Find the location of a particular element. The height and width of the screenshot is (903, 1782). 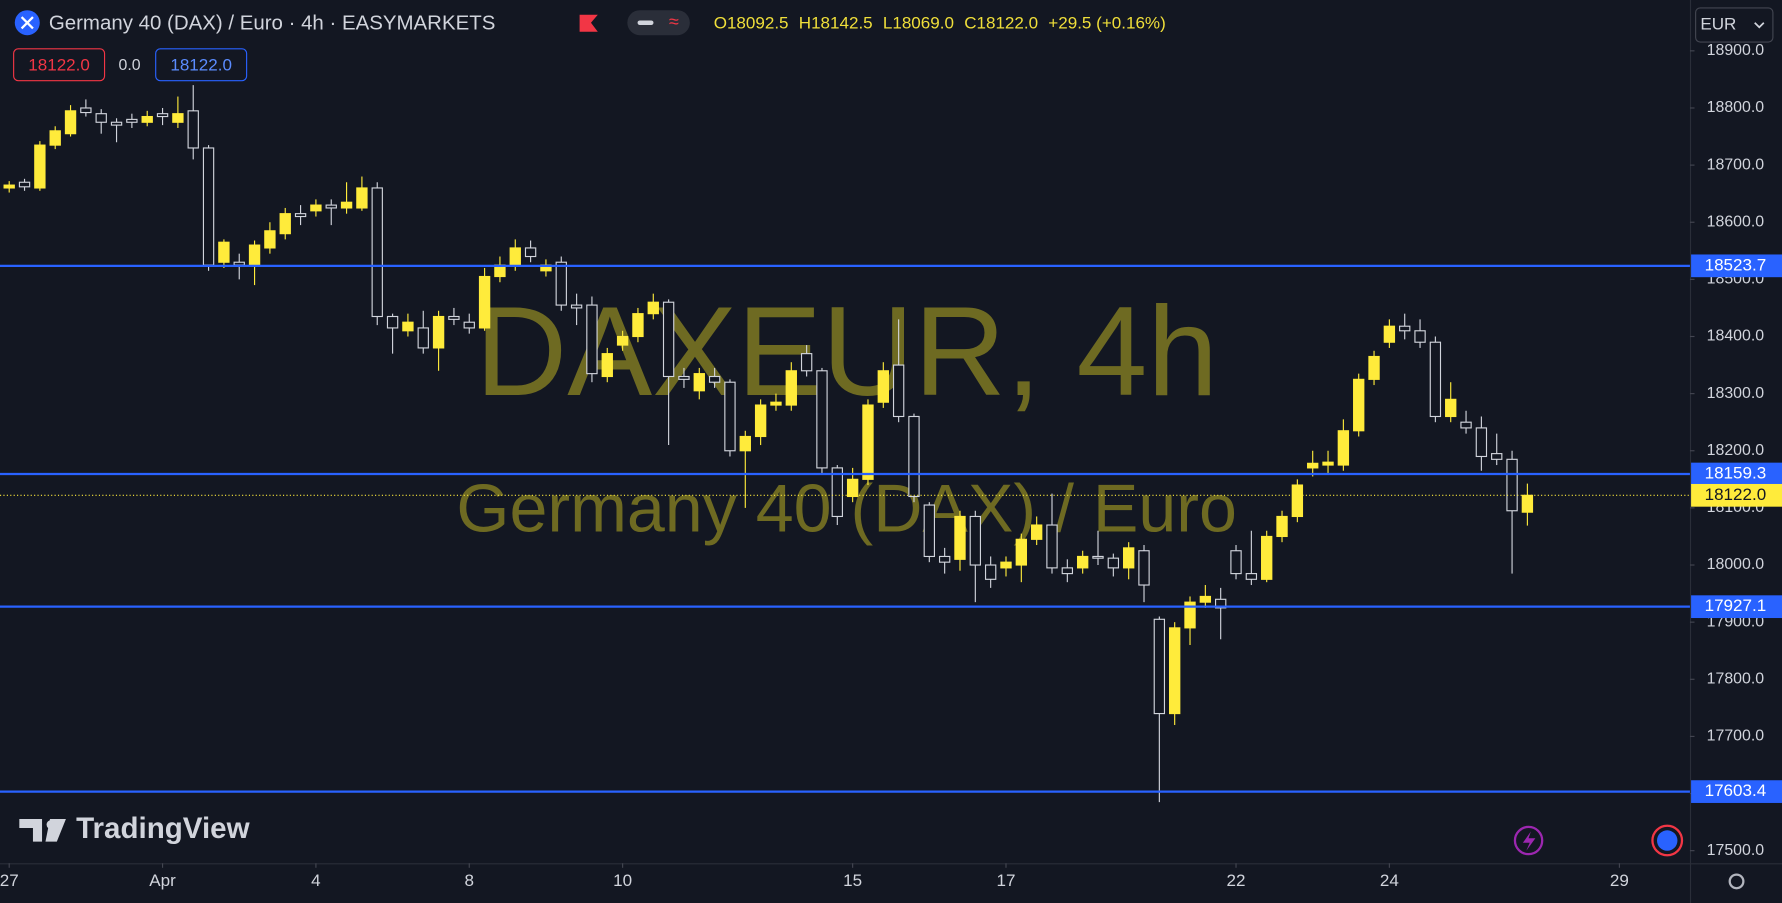

lightning-button is located at coordinates (1528, 840).